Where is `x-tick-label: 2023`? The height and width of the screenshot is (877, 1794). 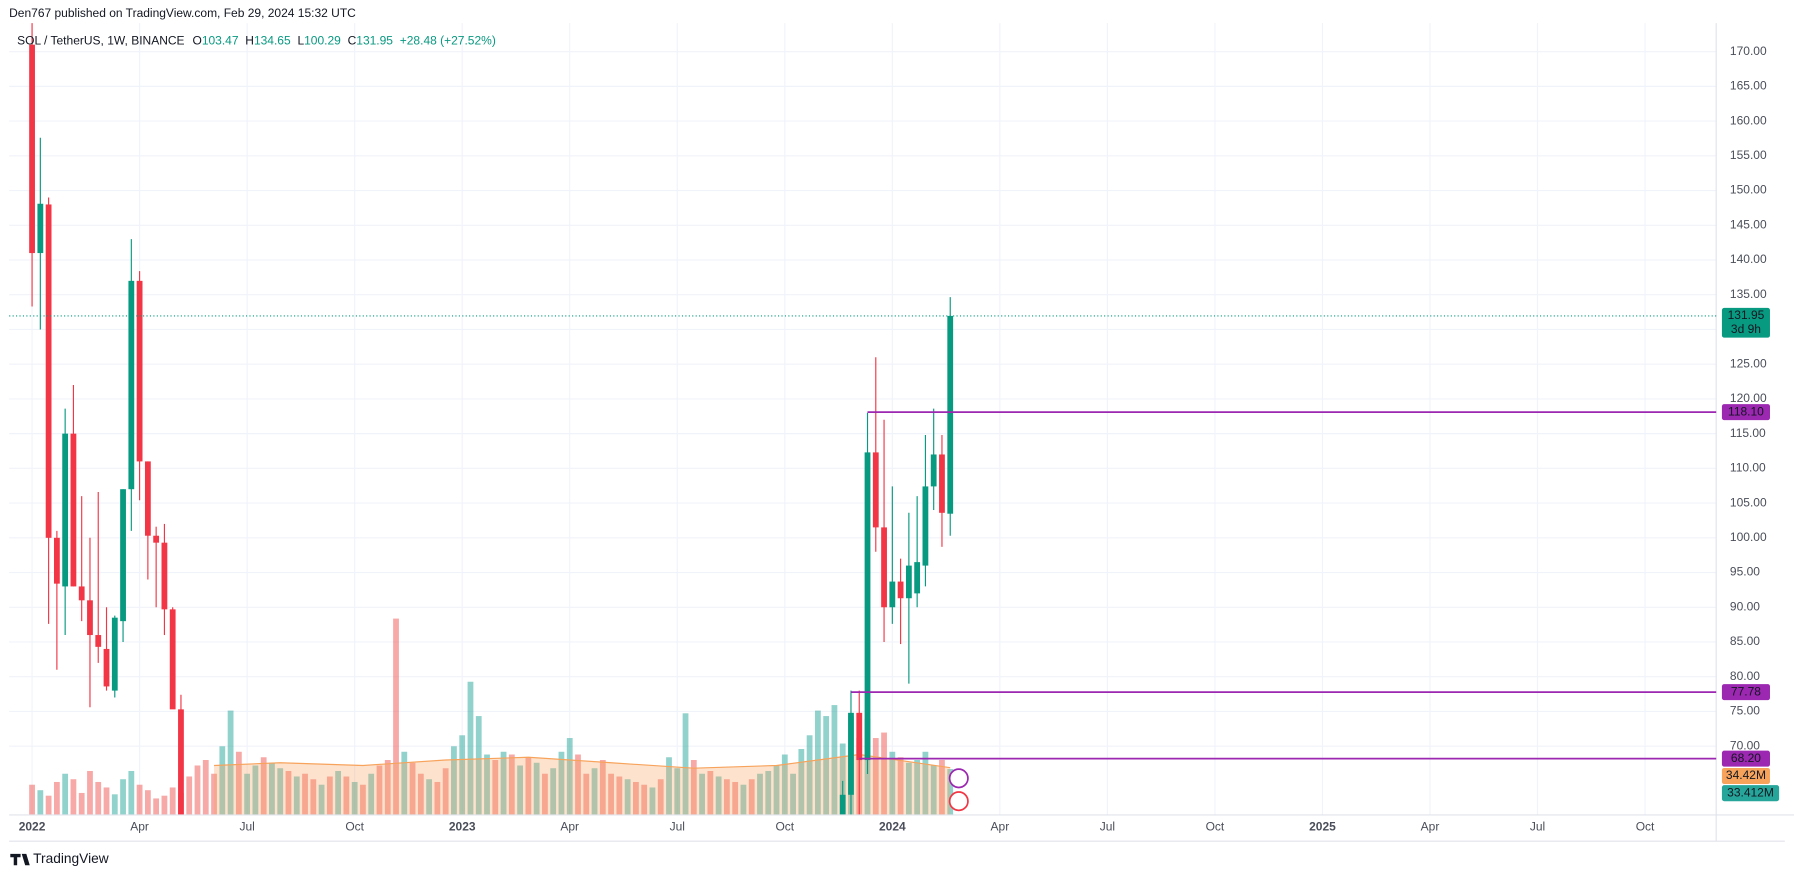
x-tick-label: 2023 is located at coordinates (462, 827).